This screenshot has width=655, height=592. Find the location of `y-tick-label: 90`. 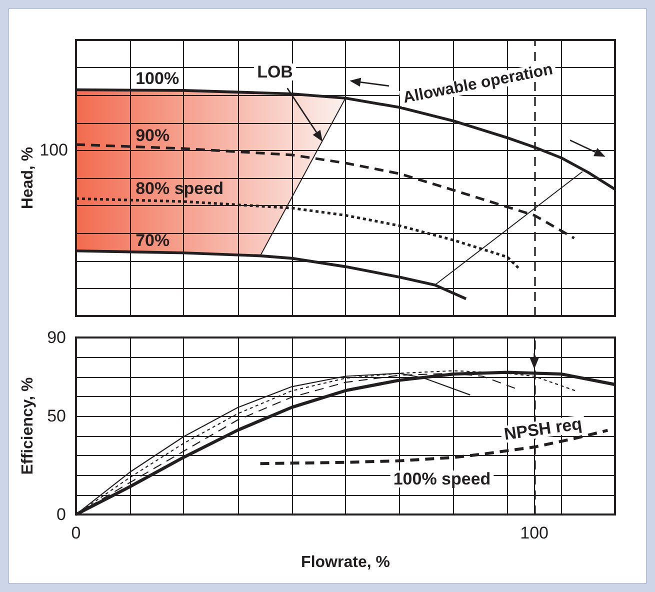

y-tick-label: 90 is located at coordinates (56, 337).